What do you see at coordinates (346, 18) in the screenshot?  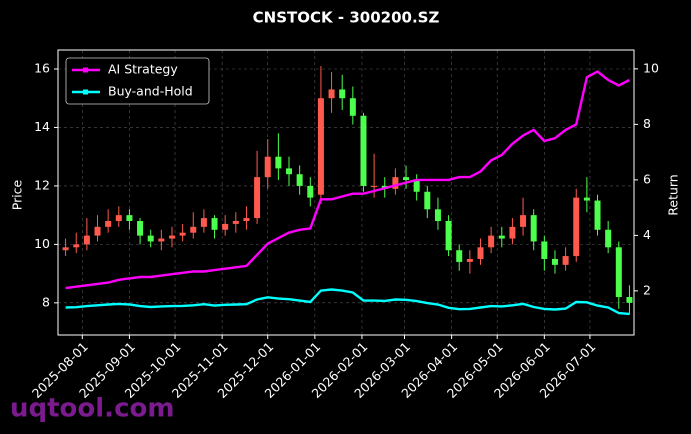 I see `chart-title: CNSTOCK - 300200.SZ` at bounding box center [346, 18].